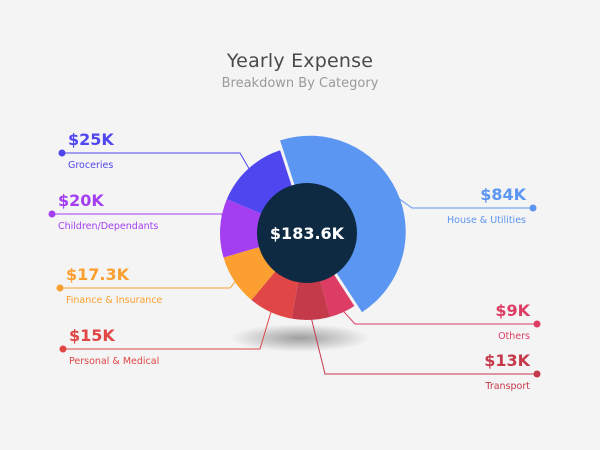 Image resolution: width=600 pixels, height=450 pixels. What do you see at coordinates (157, 162) in the screenshot?
I see `leader-line-groceries` at bounding box center [157, 162].